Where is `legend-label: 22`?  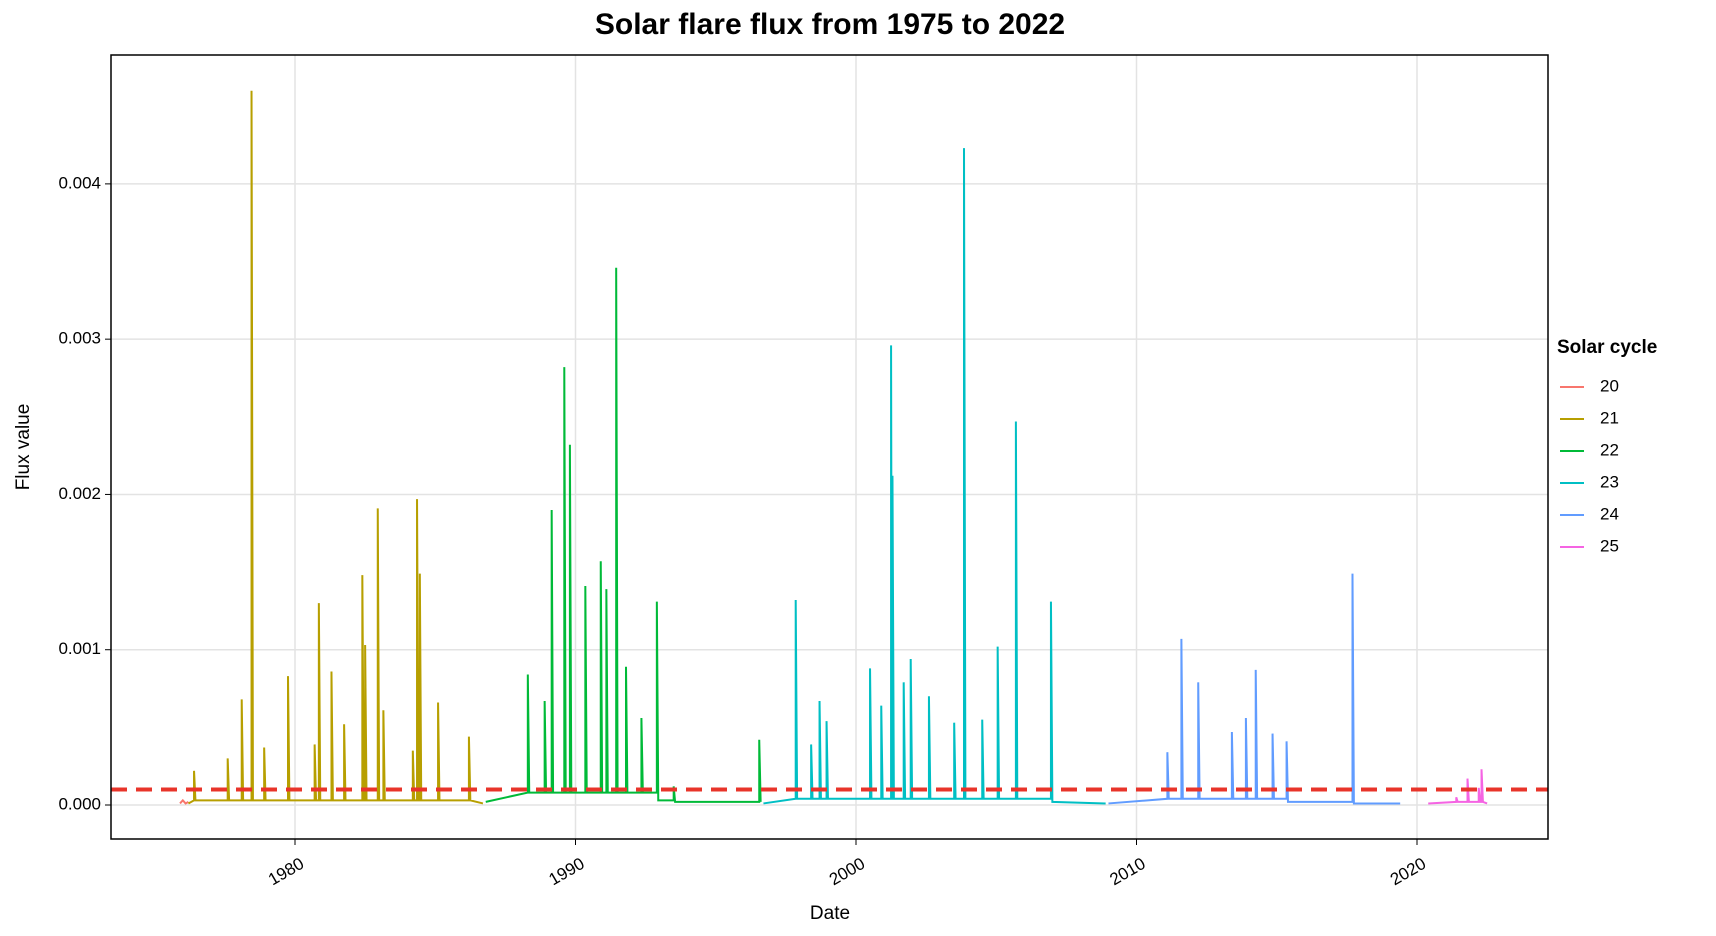 legend-label: 22 is located at coordinates (1609, 449).